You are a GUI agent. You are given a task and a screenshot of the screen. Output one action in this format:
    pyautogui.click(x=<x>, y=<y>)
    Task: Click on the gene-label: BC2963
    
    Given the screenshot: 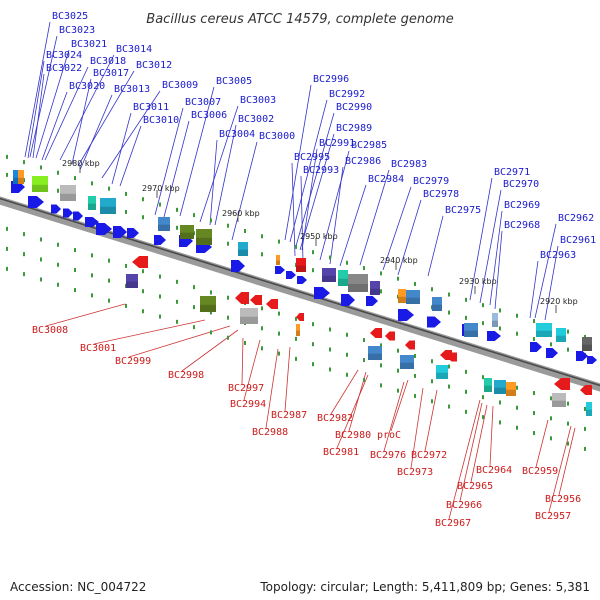 What is the action you would take?
    pyautogui.click(x=558, y=255)
    